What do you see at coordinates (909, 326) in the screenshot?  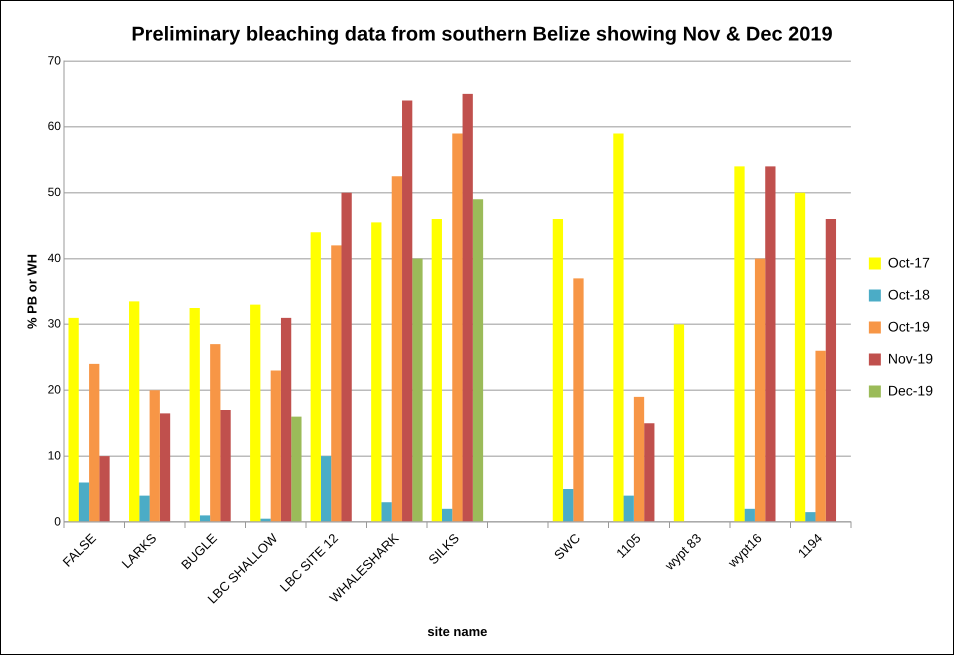 I see `legend-label: Oct-19` at bounding box center [909, 326].